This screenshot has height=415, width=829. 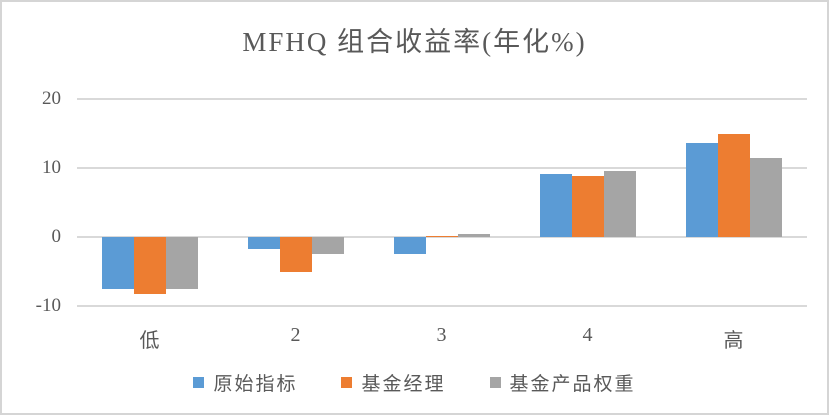 What do you see at coordinates (442, 335) in the screenshot?
I see `x-axis-category-label: 3` at bounding box center [442, 335].